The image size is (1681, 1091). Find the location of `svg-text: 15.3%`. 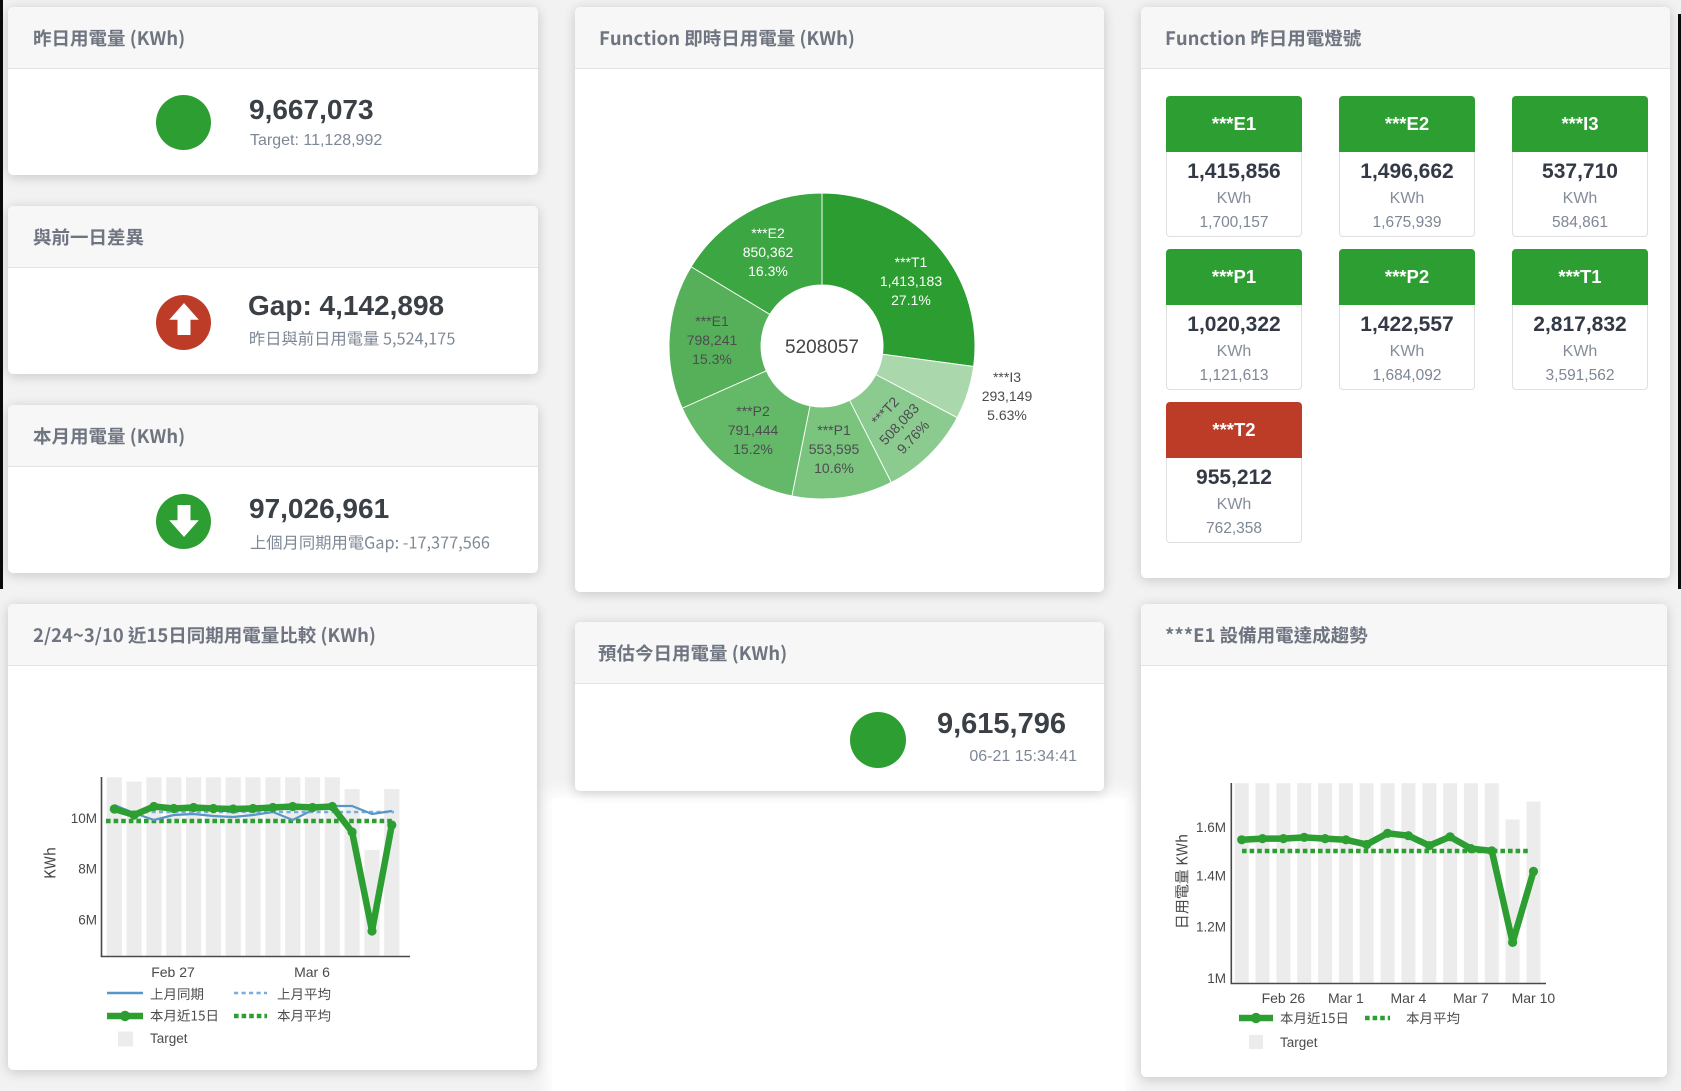

svg-text: 15.3% is located at coordinates (712, 359).